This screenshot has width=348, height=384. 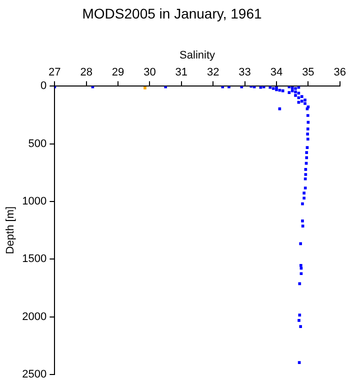 I want to click on x-tick-label: 32, so click(x=213, y=72).